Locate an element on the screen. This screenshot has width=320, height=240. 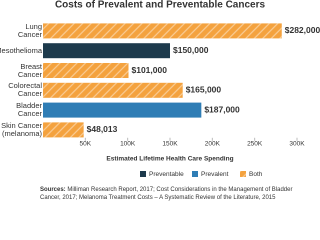
x-tick-label: 50K is located at coordinates (86, 144).